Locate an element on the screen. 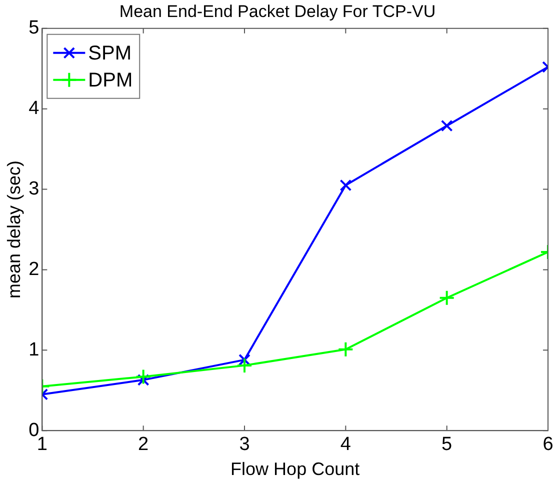 This screenshot has width=557, height=483. y-tick-label: 3 is located at coordinates (34, 189).